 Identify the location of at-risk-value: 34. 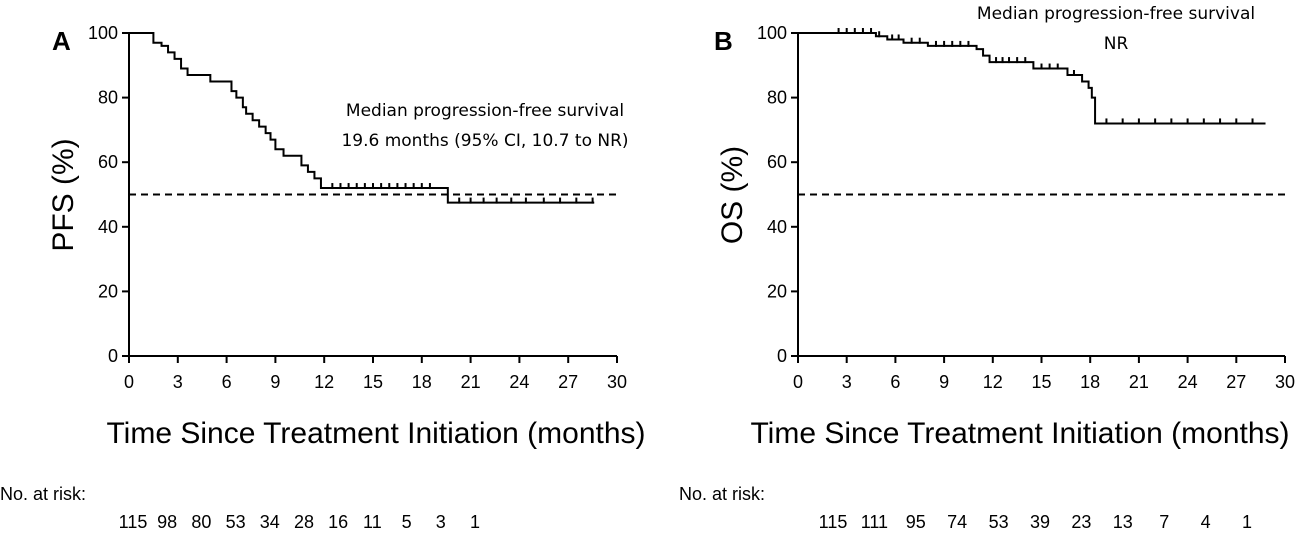
(270, 522).